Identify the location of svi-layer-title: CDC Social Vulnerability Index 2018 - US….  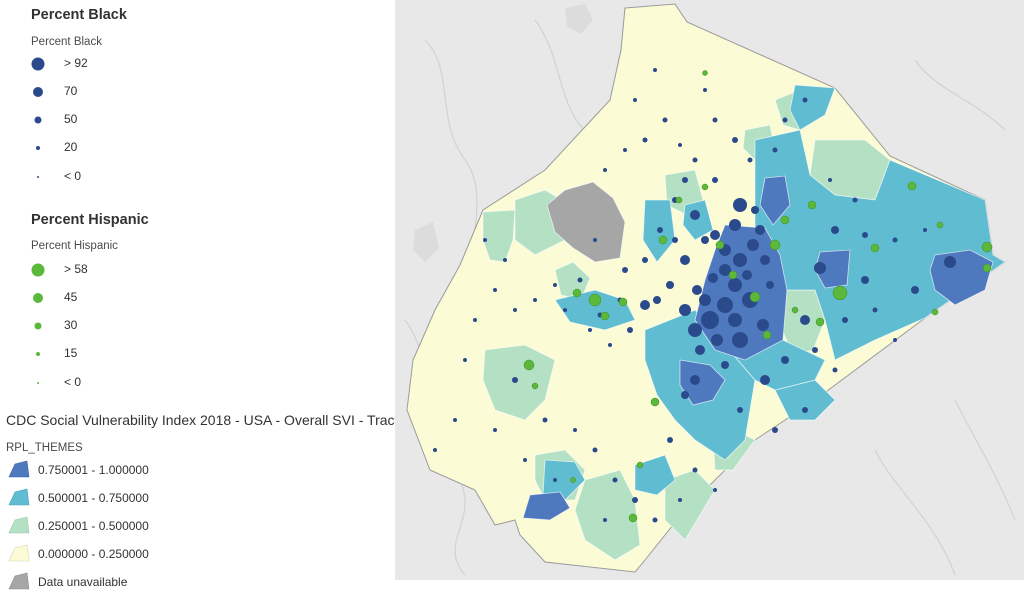
(206, 420).